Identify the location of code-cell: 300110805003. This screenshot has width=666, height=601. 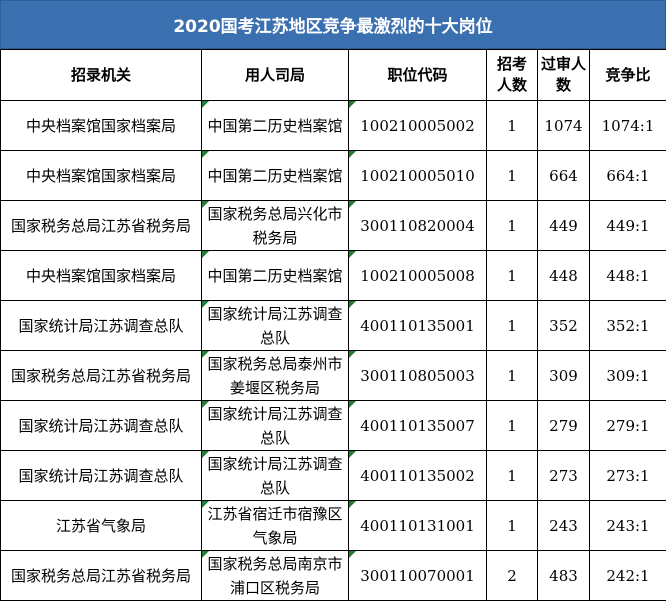
(417, 375).